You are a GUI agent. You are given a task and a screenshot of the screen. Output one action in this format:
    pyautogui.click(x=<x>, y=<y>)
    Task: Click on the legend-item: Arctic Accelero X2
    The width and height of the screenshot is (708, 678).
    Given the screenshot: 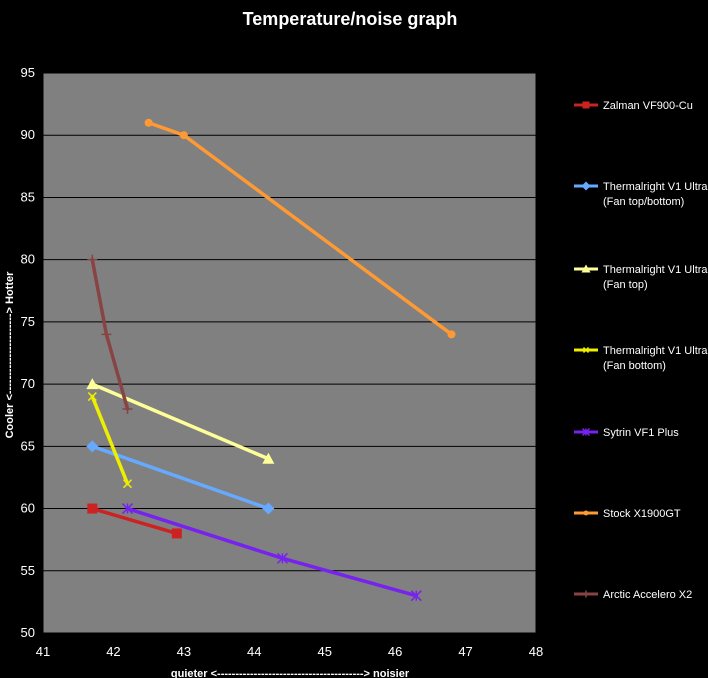 What is the action you would take?
    pyautogui.click(x=633, y=595)
    